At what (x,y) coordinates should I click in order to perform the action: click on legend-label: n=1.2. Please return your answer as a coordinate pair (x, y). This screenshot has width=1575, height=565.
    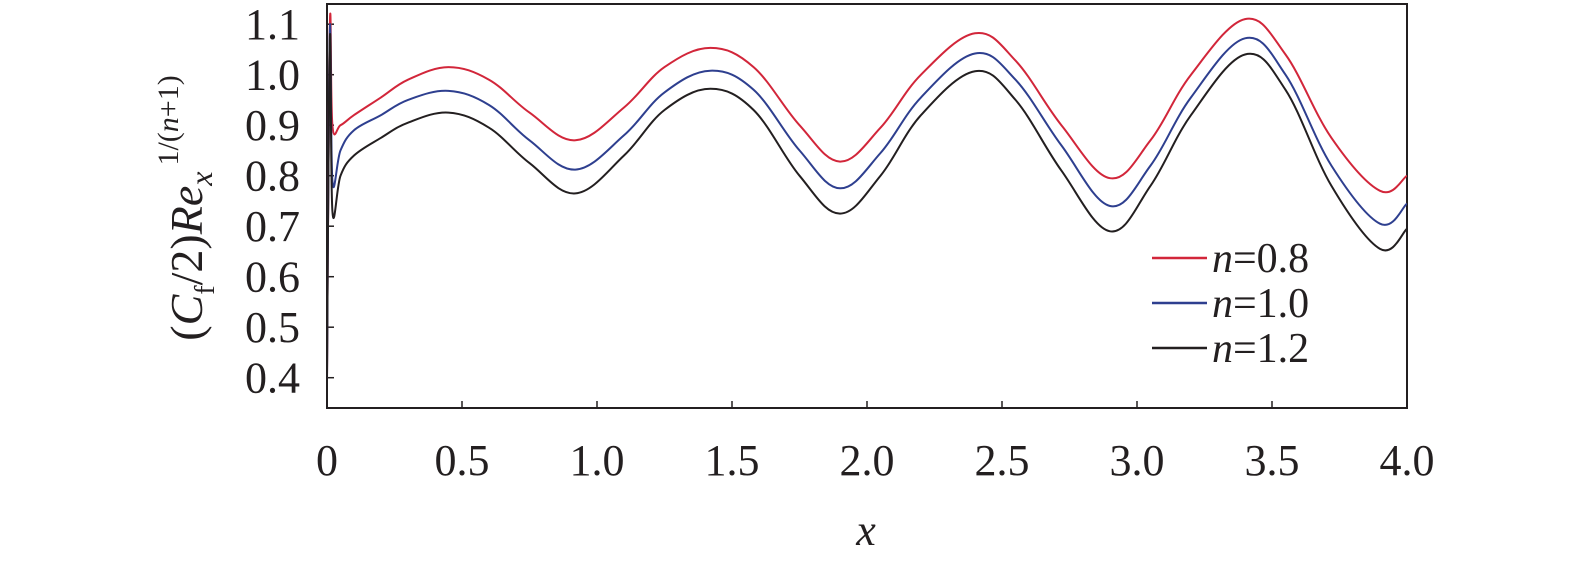
    Looking at the image, I should click on (1260, 349).